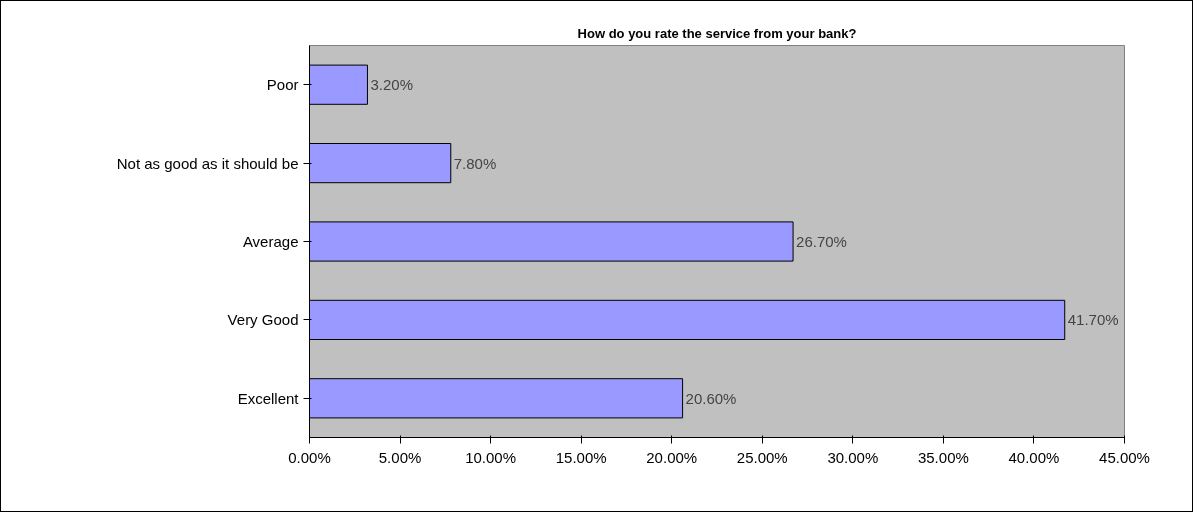 The image size is (1195, 514). What do you see at coordinates (717, 33) in the screenshot?
I see `chart-title: How do you rate the service from your bank?` at bounding box center [717, 33].